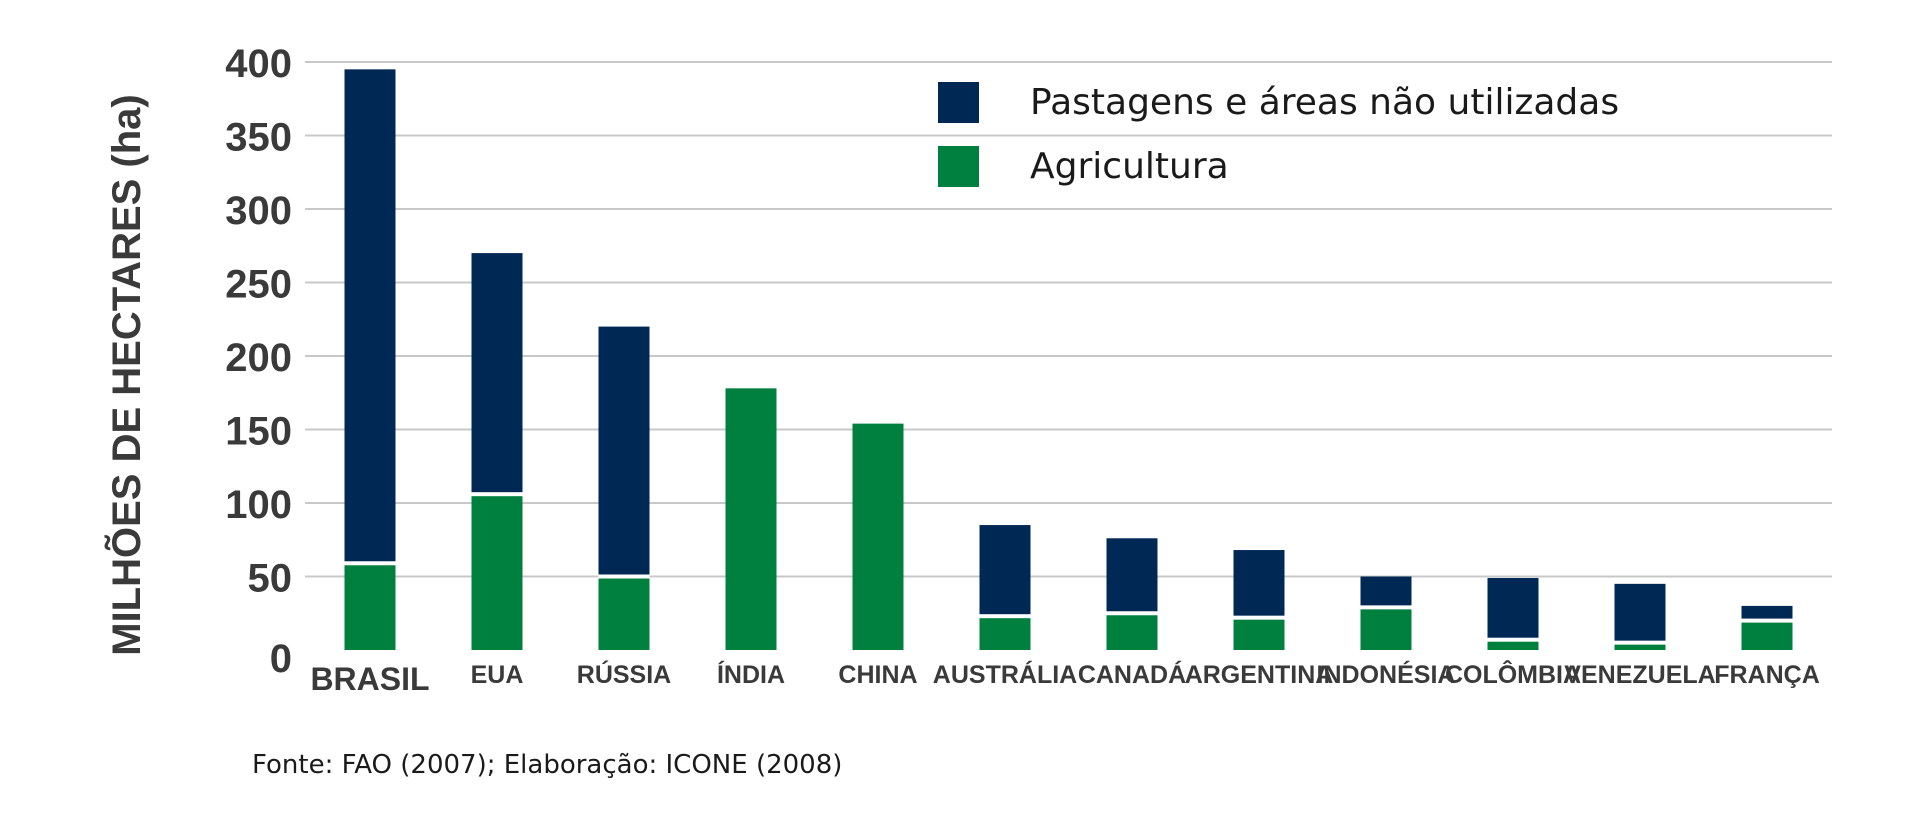 The height and width of the screenshot is (830, 1920). I want to click on y-tick-label: 200, so click(258, 358).